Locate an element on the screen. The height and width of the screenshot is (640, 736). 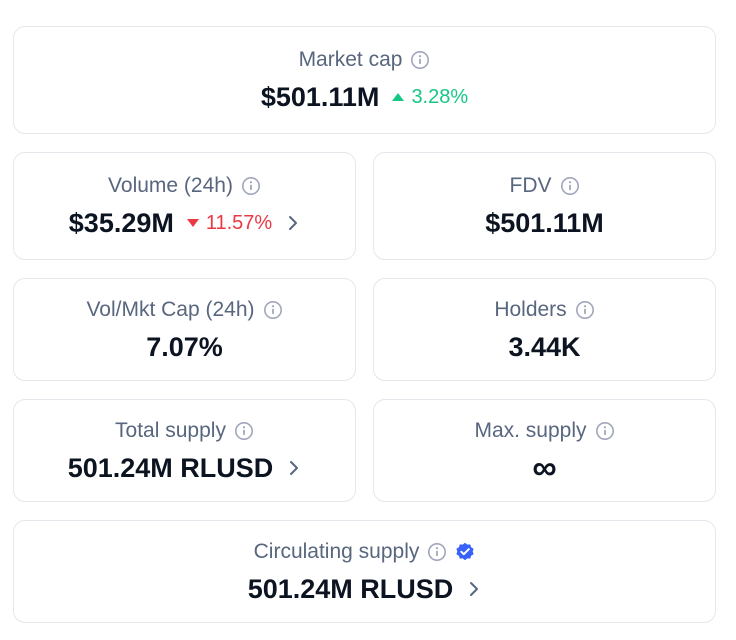
market-cap-change: 3.28% is located at coordinates (429, 97).